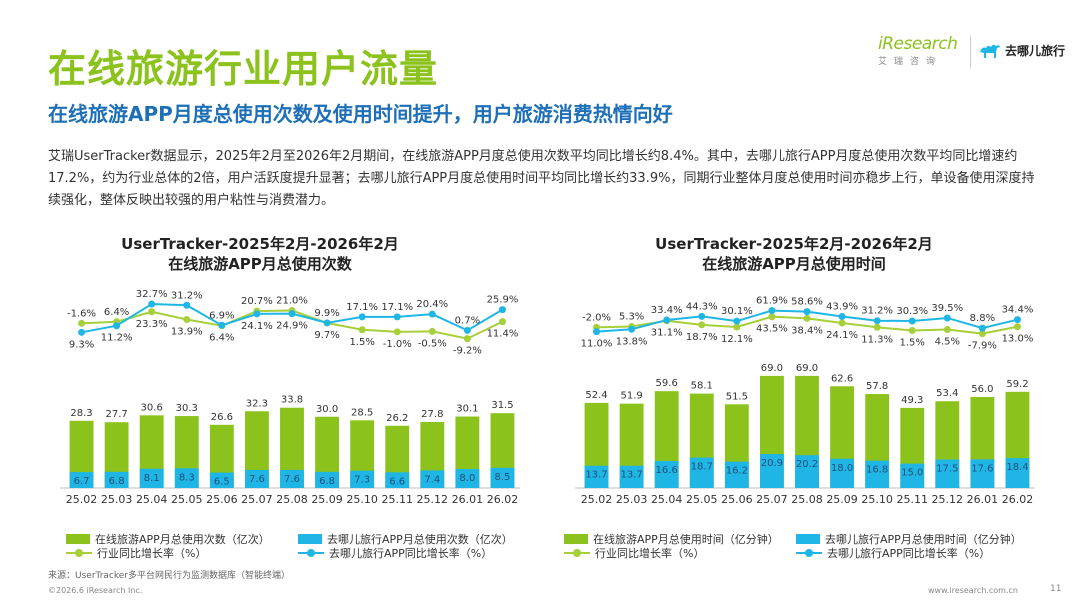 This screenshot has width=1080, height=608. Describe the element at coordinates (667, 470) in the screenshot. I see `bar-qunar-label: 16.6` at that location.